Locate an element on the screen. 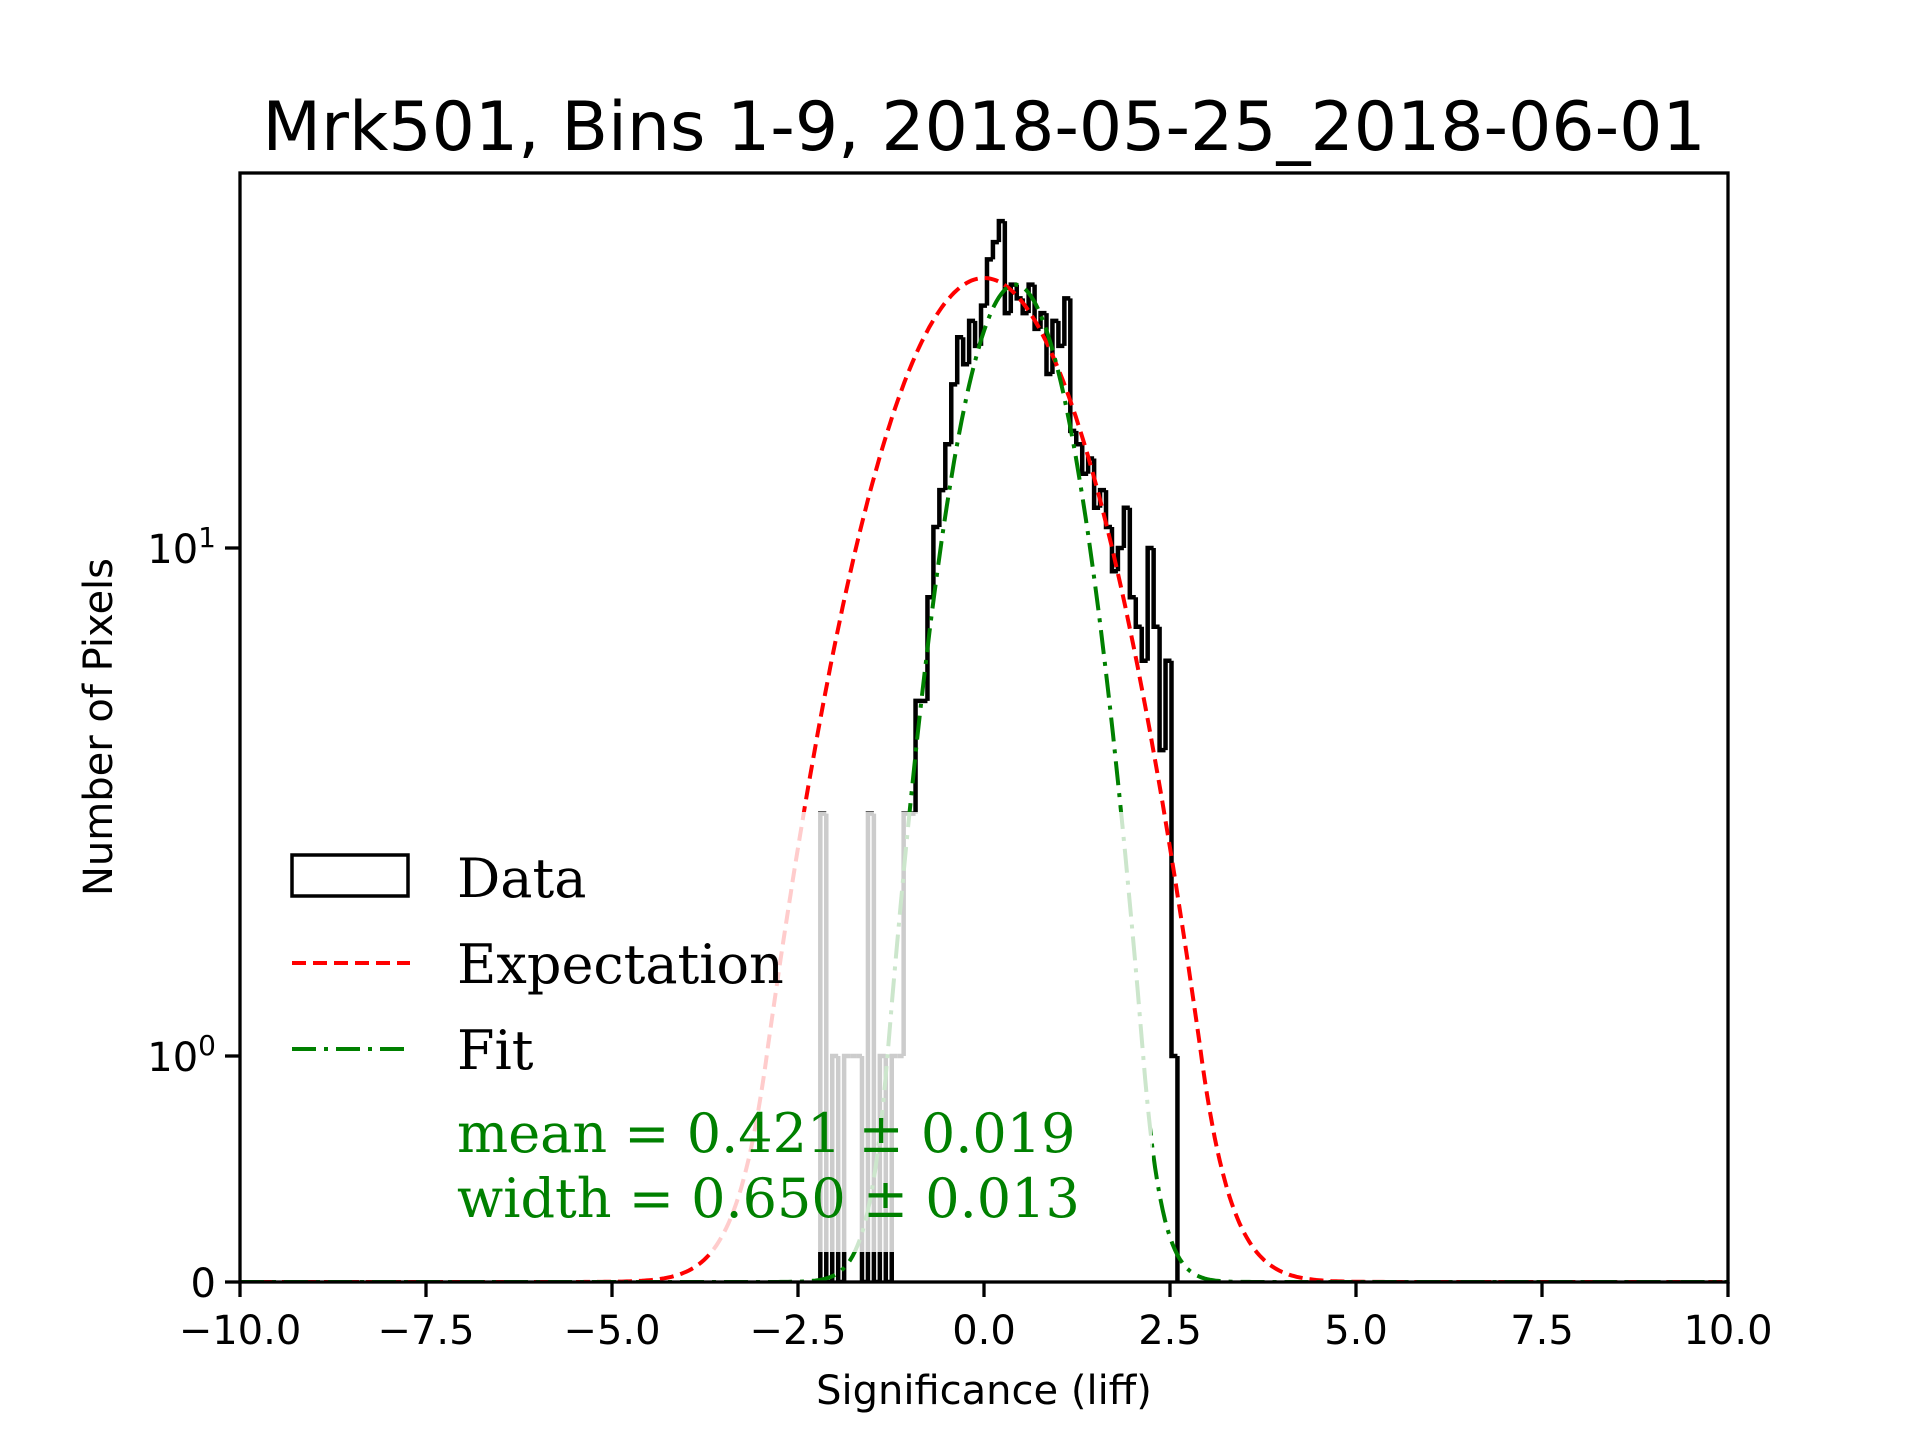  x-axis-label: Significance (liff) is located at coordinates (984, 1391).